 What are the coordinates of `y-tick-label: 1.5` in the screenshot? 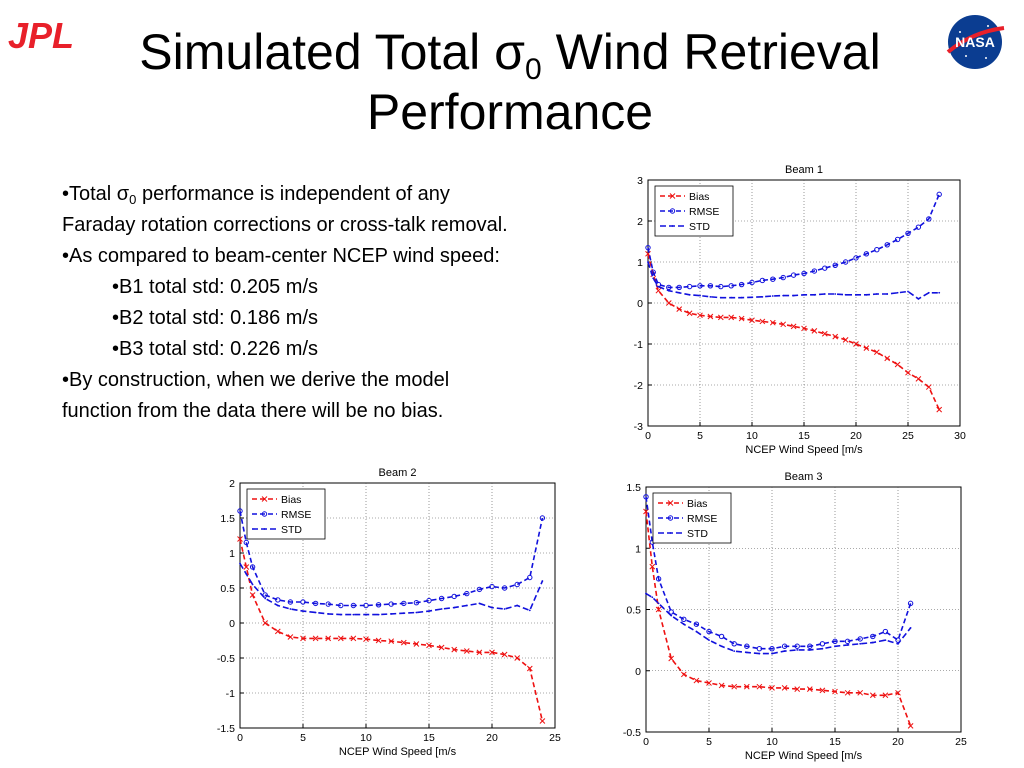 It's located at (227, 519).